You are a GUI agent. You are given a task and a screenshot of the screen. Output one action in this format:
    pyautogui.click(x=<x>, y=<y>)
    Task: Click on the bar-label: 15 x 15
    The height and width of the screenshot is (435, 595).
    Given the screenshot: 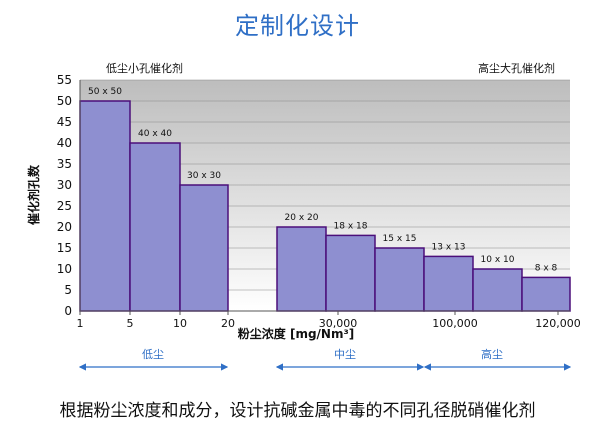 What is the action you would take?
    pyautogui.click(x=400, y=239)
    